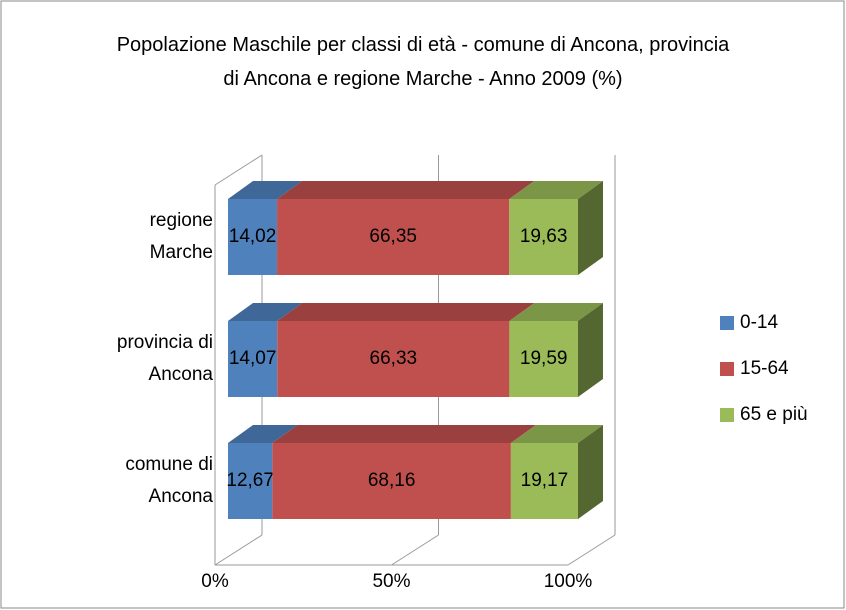 The width and height of the screenshot is (846, 610). I want to click on wall-top, so click(238, 170).